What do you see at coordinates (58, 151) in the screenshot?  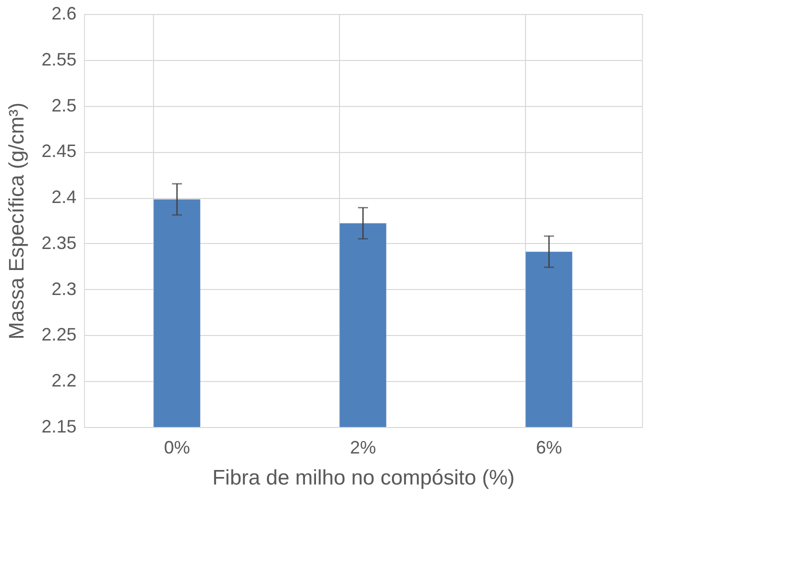 I see `y-tick-label: 2.45` at bounding box center [58, 151].